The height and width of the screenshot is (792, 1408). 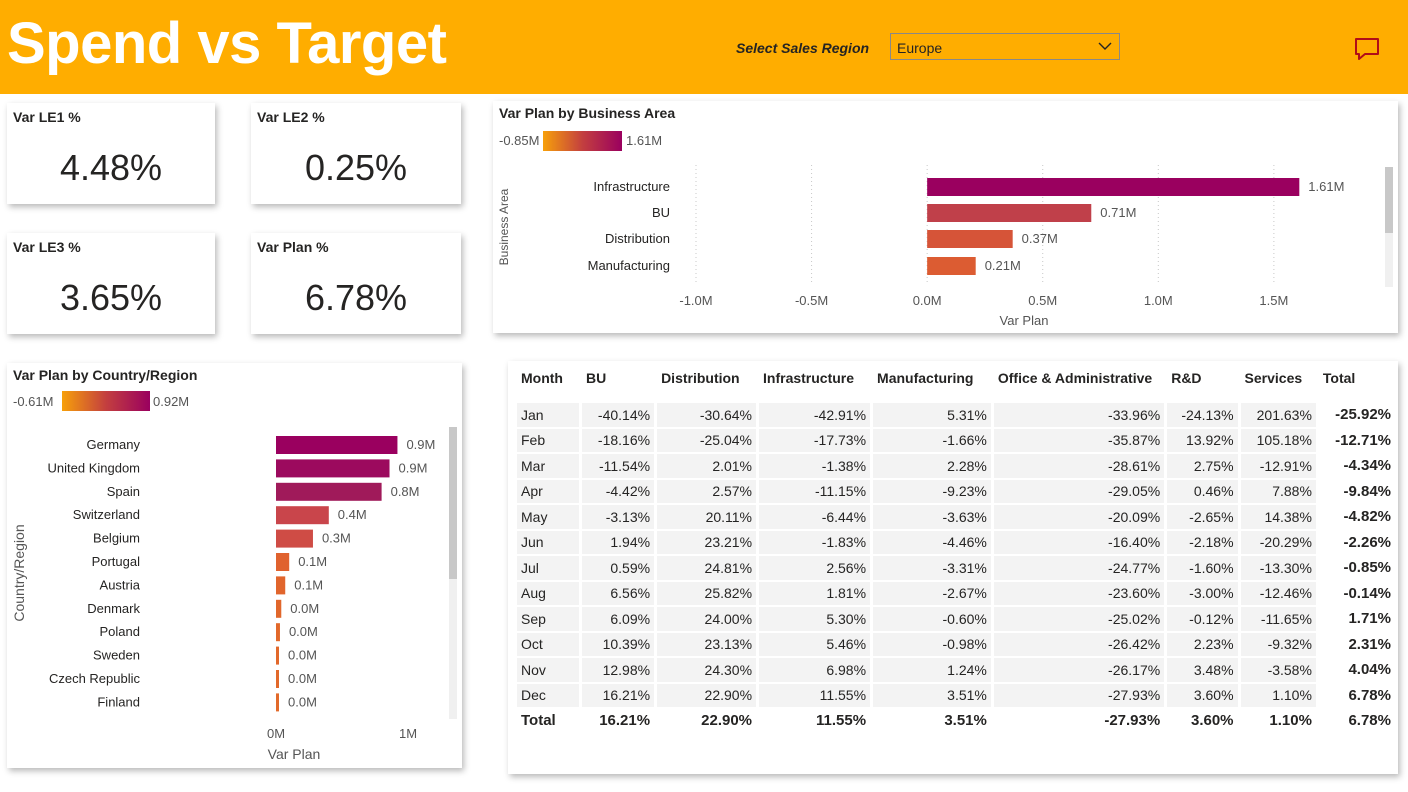 I want to click on table-cell: 14.38%, so click(x=1278, y=517).